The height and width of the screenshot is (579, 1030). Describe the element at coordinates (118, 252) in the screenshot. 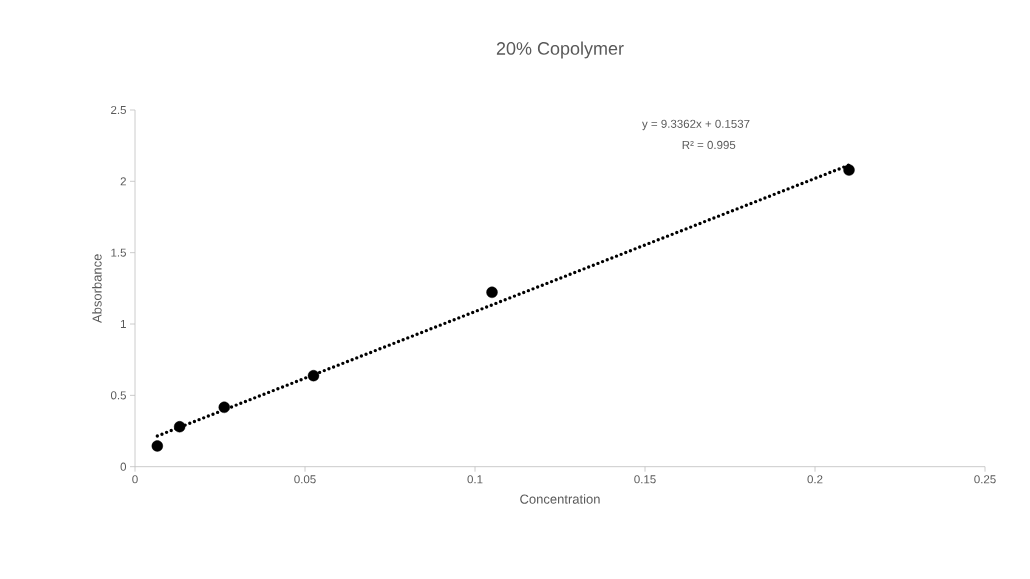

I see `y-tick-label: 1.5` at that location.